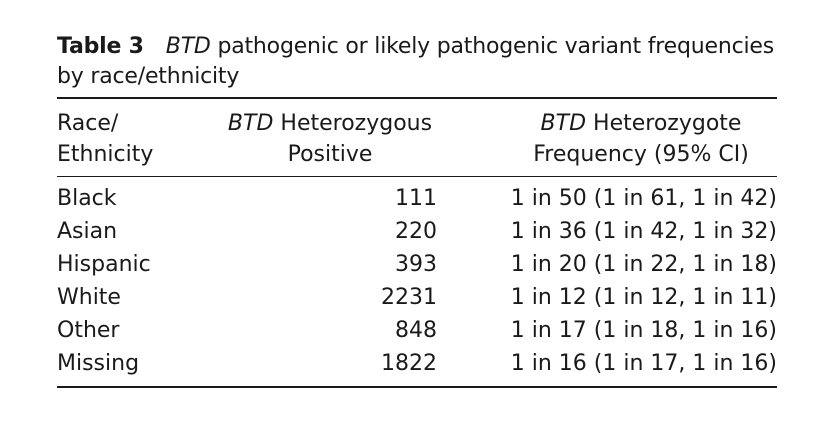 The width and height of the screenshot is (832, 430). I want to click on header-freq-gene: BTD, so click(563, 123).